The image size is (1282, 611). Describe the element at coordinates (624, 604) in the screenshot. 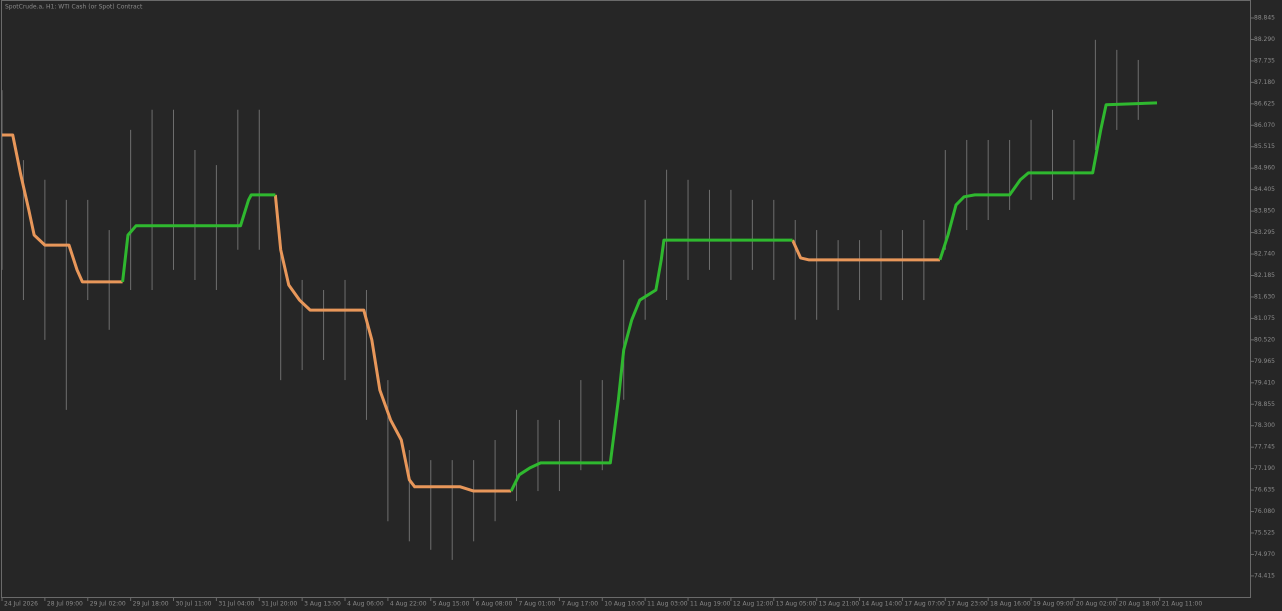

I see `x-tick-label: 10 Aug 10:00` at that location.